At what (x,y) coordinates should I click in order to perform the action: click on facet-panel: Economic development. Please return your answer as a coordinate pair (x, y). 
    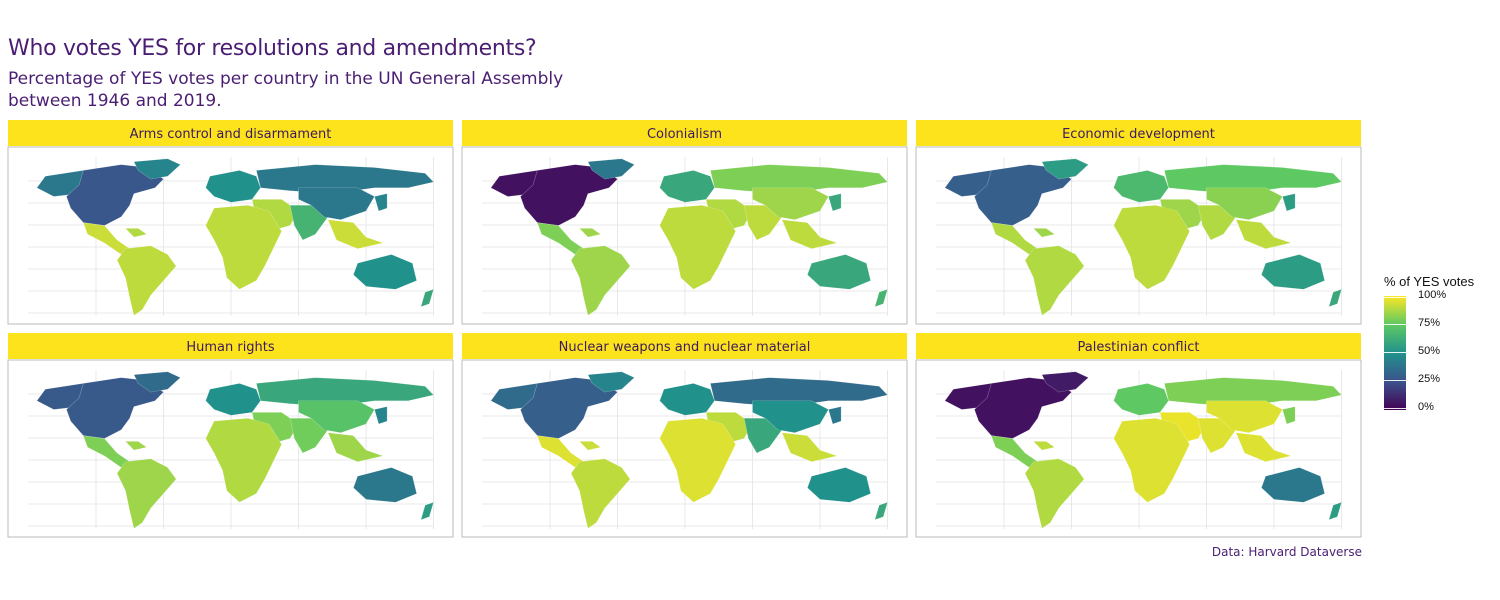
    Looking at the image, I should click on (1138, 222).